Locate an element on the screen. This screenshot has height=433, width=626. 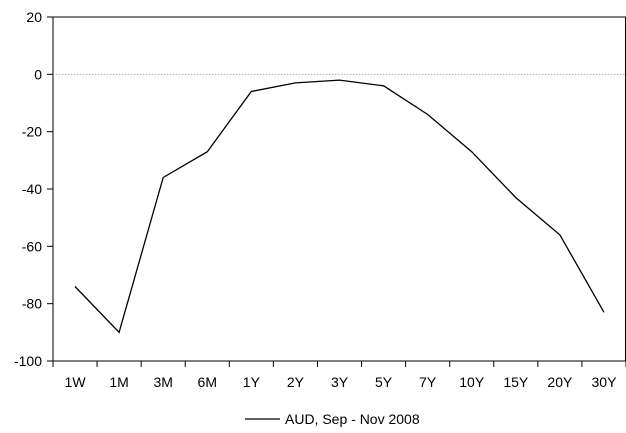
x-tick-label: 10Y is located at coordinates (472, 382).